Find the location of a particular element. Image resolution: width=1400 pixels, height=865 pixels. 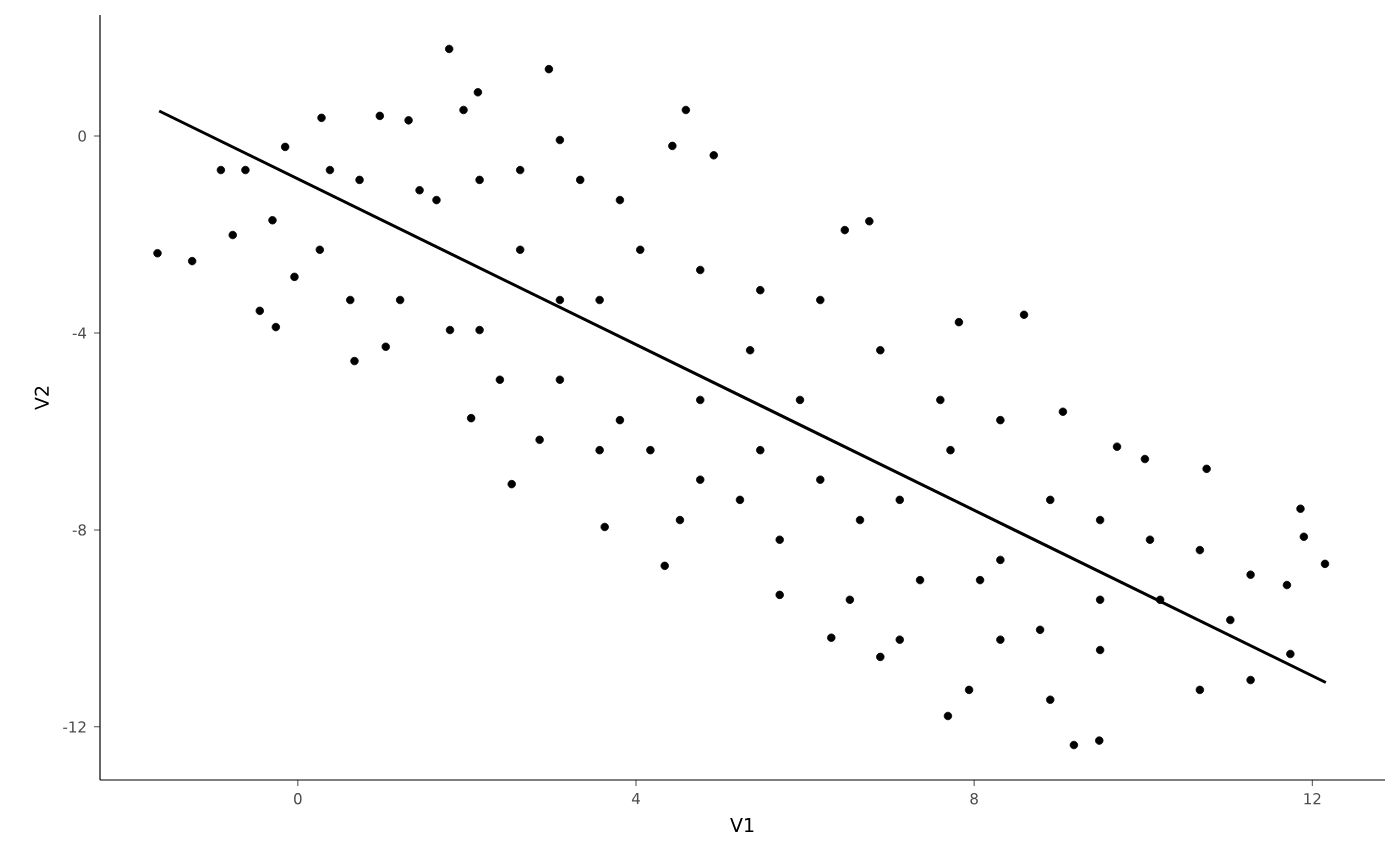

y-tick-label: -8 is located at coordinates (79, 530).